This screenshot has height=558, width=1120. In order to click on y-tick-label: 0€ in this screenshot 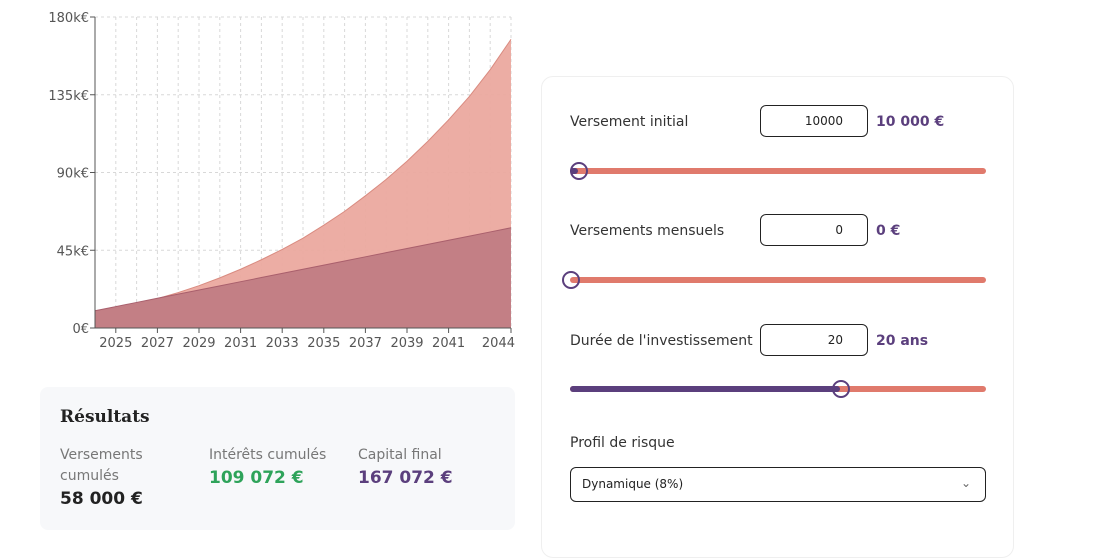, I will do `click(80, 329)`.